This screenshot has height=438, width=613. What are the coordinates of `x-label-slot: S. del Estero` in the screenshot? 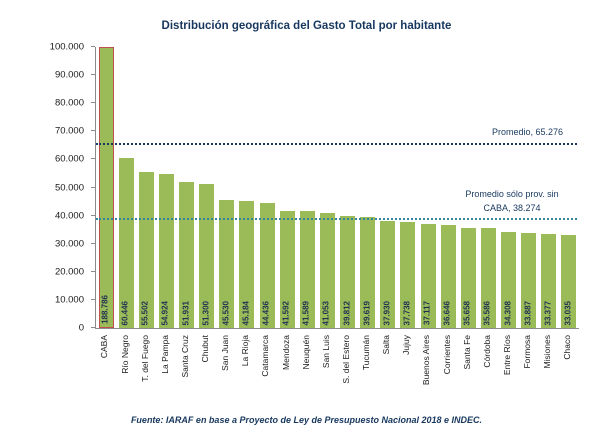 It's located at (347, 369).